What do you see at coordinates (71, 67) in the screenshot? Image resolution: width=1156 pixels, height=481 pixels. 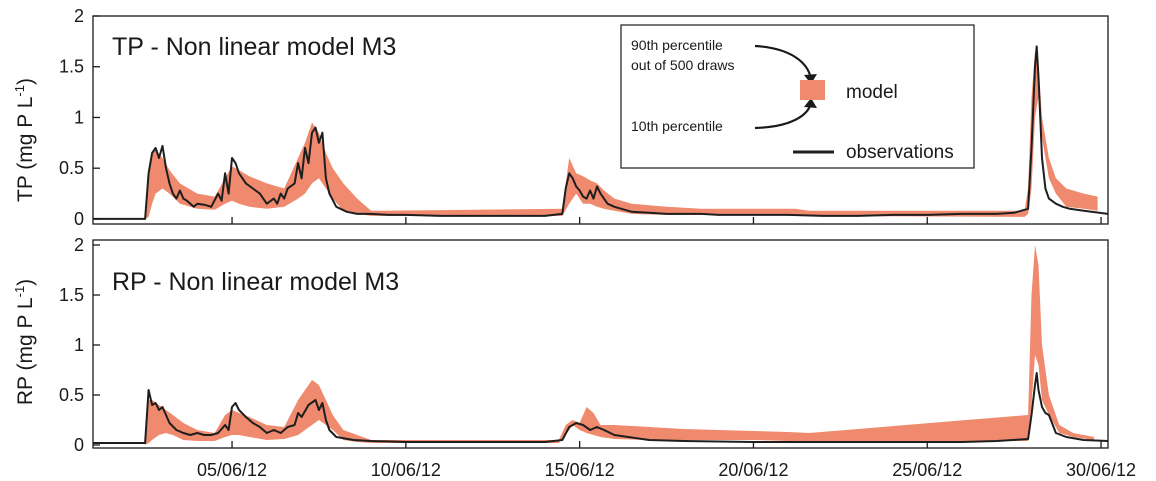 I see `y-tick-label-tp: 1.5` at bounding box center [71, 67].